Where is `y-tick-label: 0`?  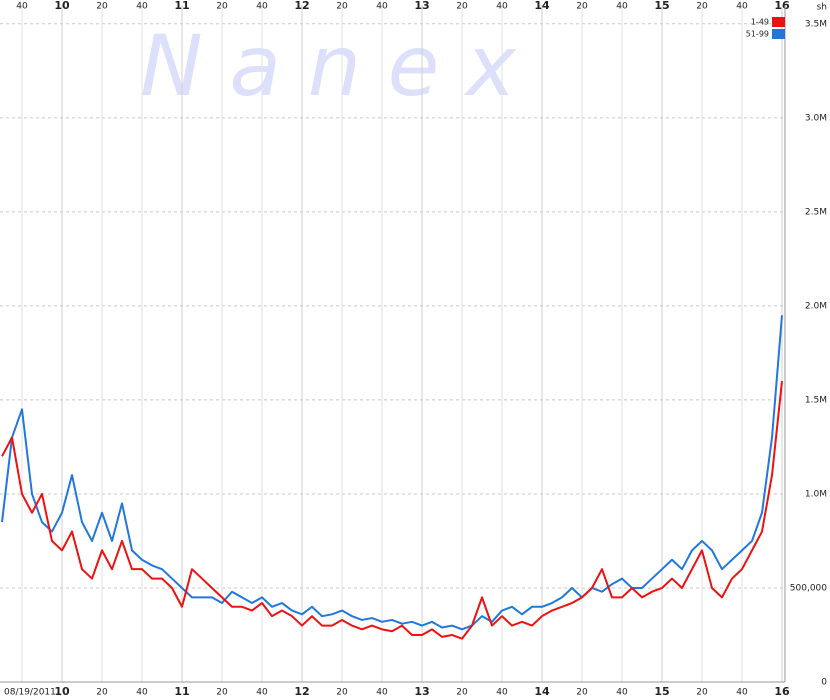
y-tick-label: 0 is located at coordinates (824, 683).